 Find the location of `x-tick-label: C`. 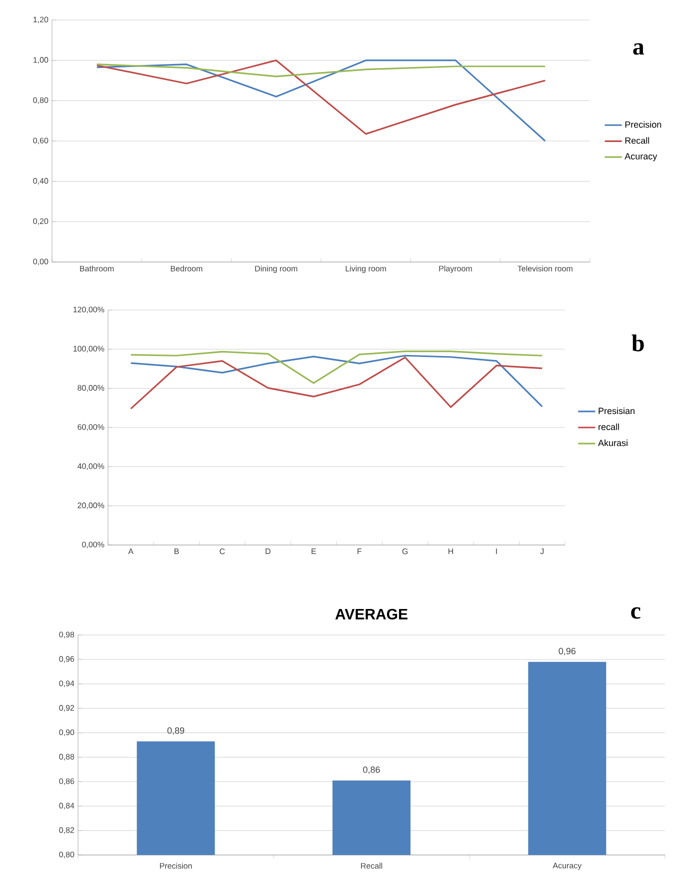

x-tick-label: C is located at coordinates (222, 551).